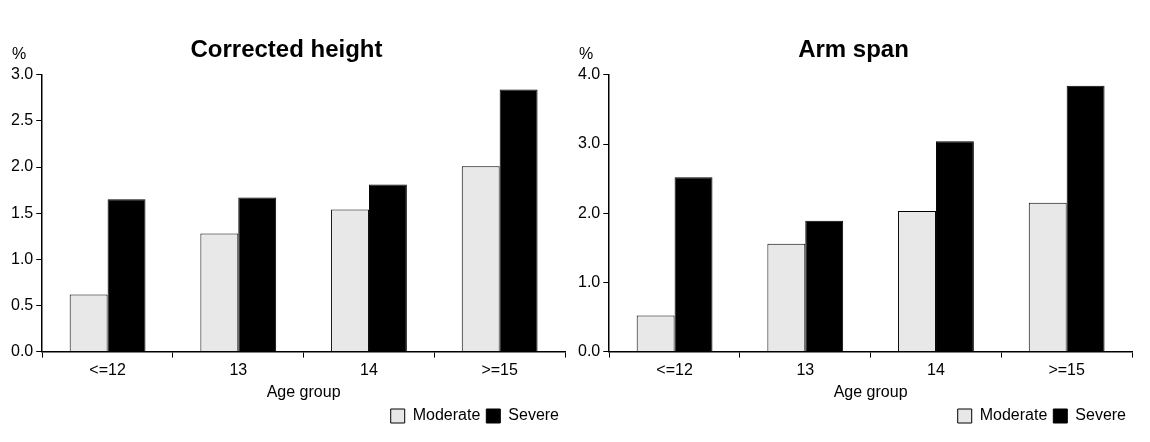  I want to click on chart-title: Arm span, so click(853, 49).